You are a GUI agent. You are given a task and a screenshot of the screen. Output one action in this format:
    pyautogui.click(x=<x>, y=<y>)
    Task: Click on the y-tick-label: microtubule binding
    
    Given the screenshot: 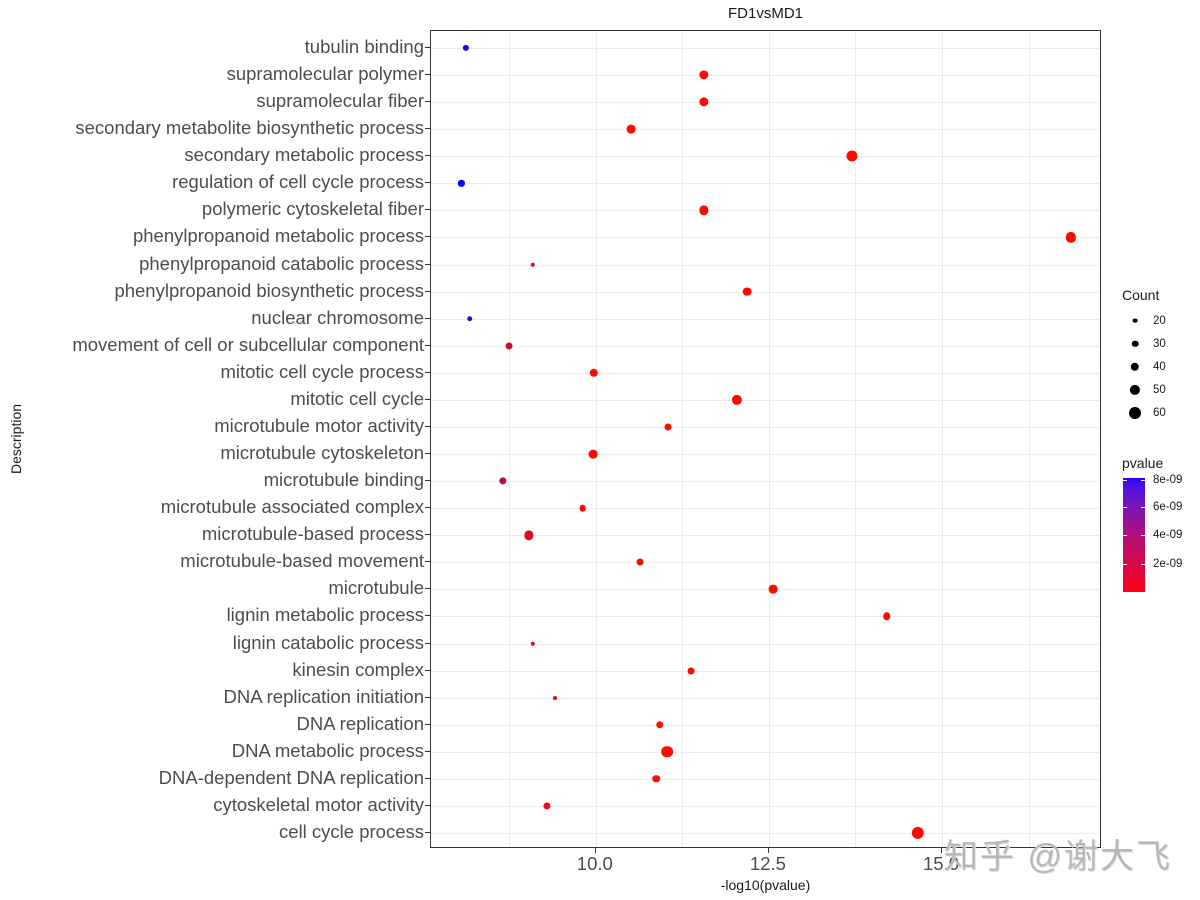 What is the action you would take?
    pyautogui.click(x=343, y=479)
    